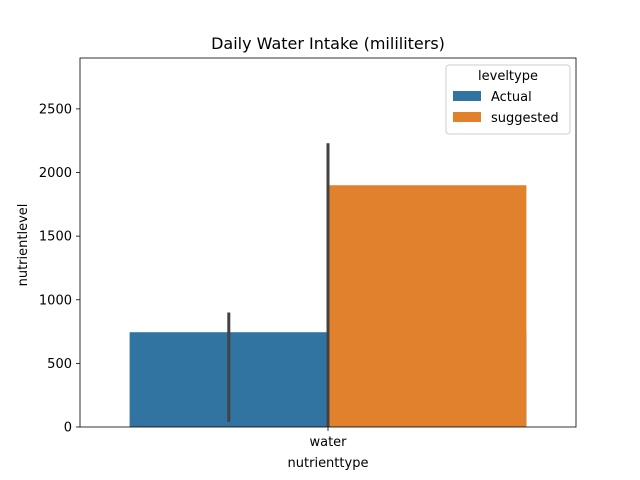 This screenshot has height=480, width=640. I want to click on legend: leveltype Actual suggested, so click(508, 99).